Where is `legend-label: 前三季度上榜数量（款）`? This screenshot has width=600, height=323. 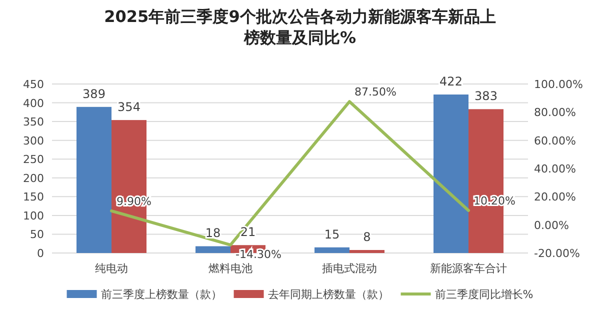 legend-label: 前三季度上榜数量（款） is located at coordinates (161, 294).